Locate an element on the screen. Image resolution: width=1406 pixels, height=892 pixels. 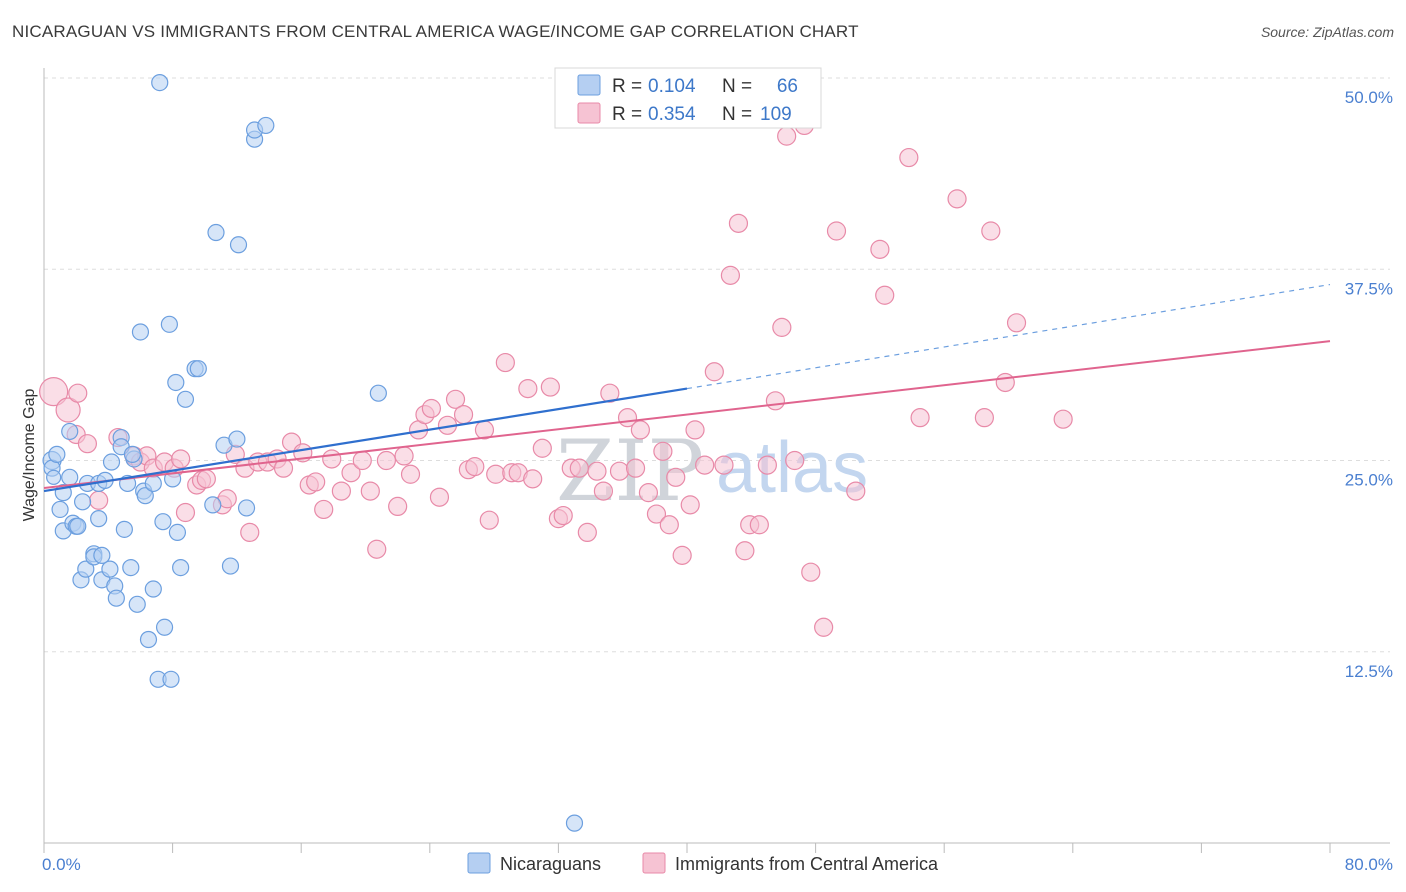
legend-r-label-blue: R = is located at coordinates (627, 86).